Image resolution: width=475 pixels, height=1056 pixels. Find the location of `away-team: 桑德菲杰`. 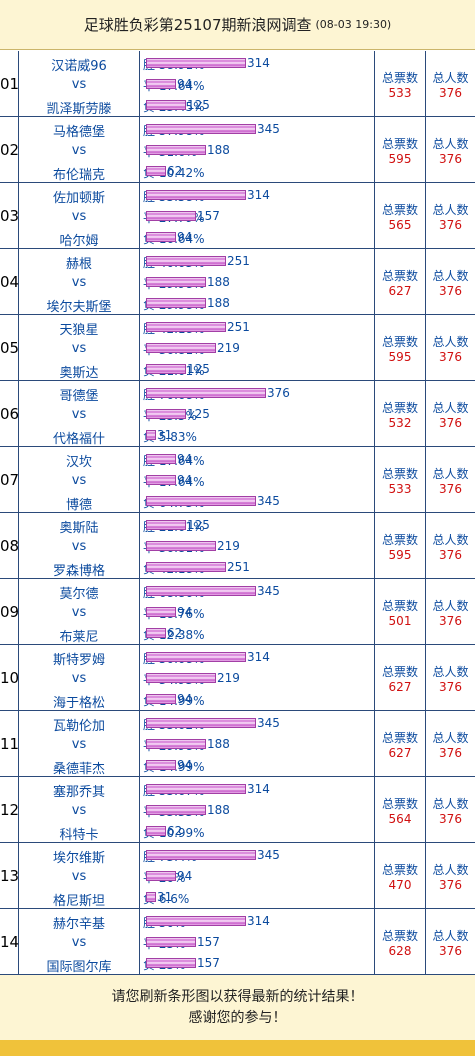

away-team: 桑德菲杰 is located at coordinates (78, 769).